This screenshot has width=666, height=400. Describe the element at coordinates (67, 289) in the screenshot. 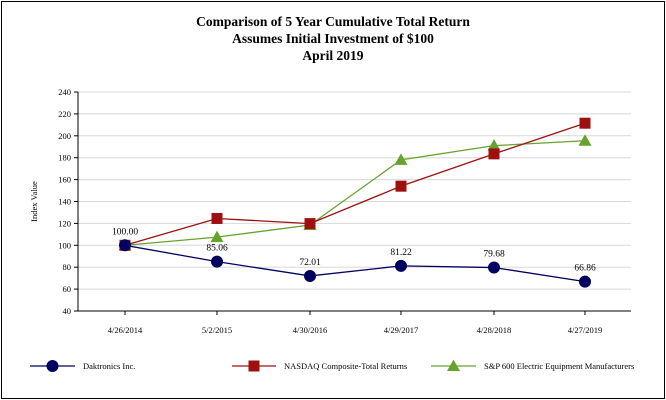

I see `y-tick-label: 60` at that location.